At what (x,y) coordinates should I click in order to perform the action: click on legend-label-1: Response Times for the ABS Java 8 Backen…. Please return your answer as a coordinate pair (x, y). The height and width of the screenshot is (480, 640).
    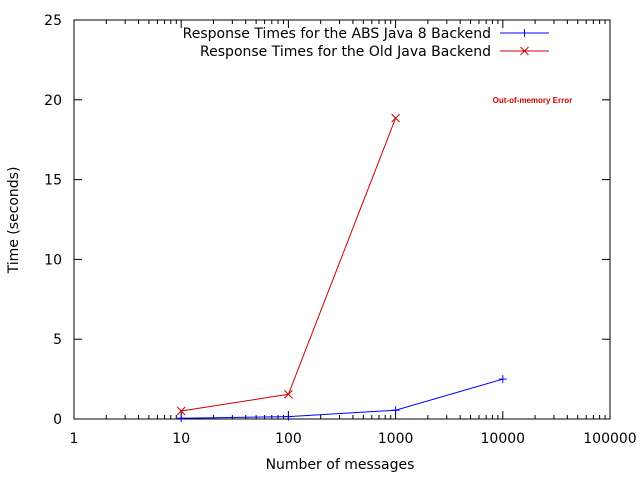
    Looking at the image, I should click on (337, 34).